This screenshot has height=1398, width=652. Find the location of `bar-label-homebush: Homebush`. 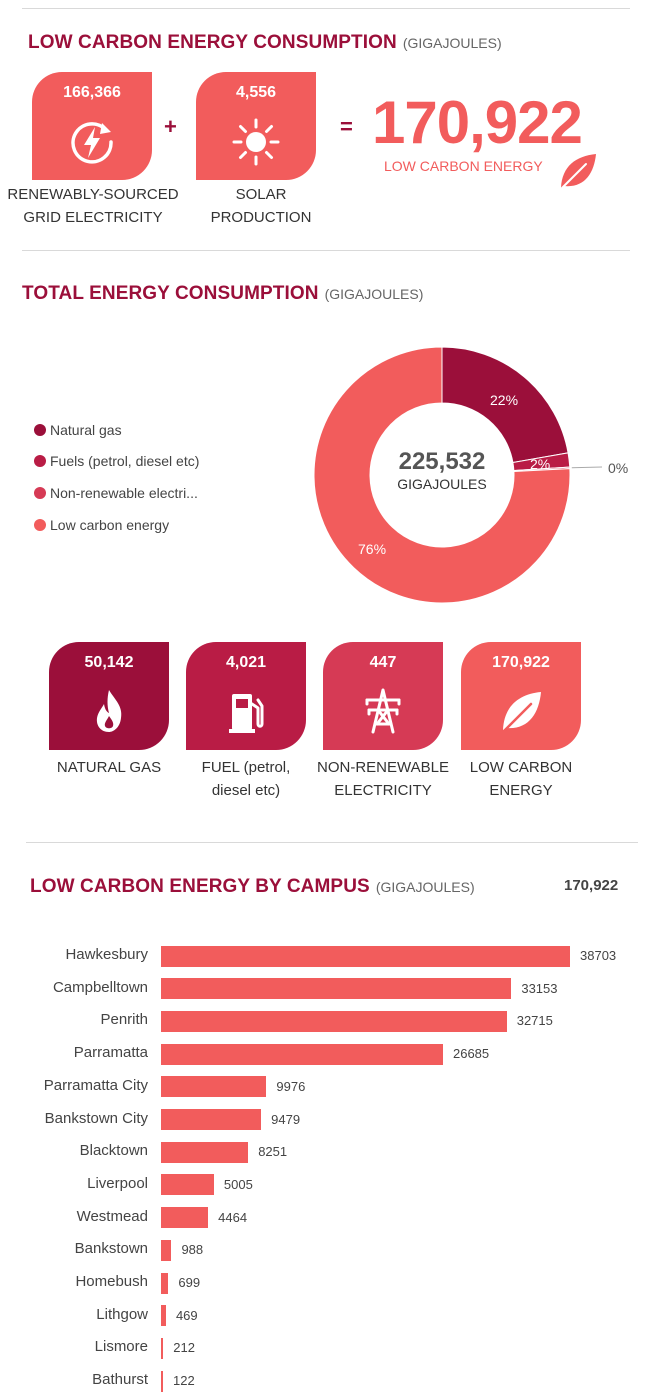

bar-label-homebush: Homebush is located at coordinates (111, 1281).